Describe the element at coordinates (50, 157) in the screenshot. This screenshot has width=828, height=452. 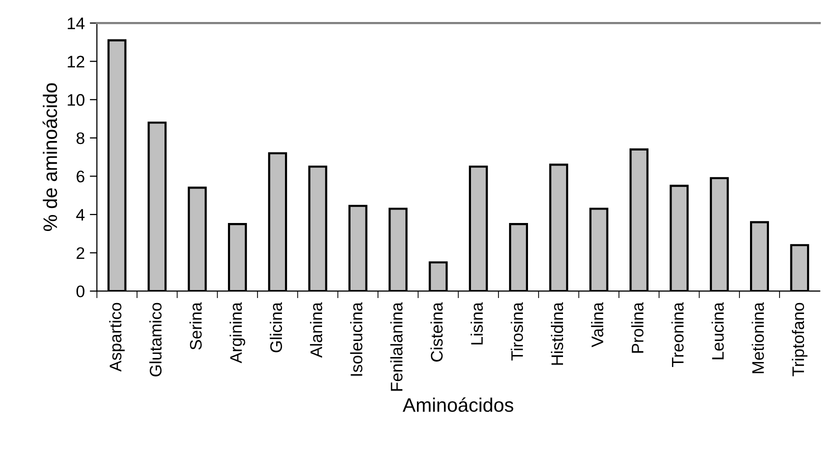
I see `y-axis-title: % de aminoácido` at that location.